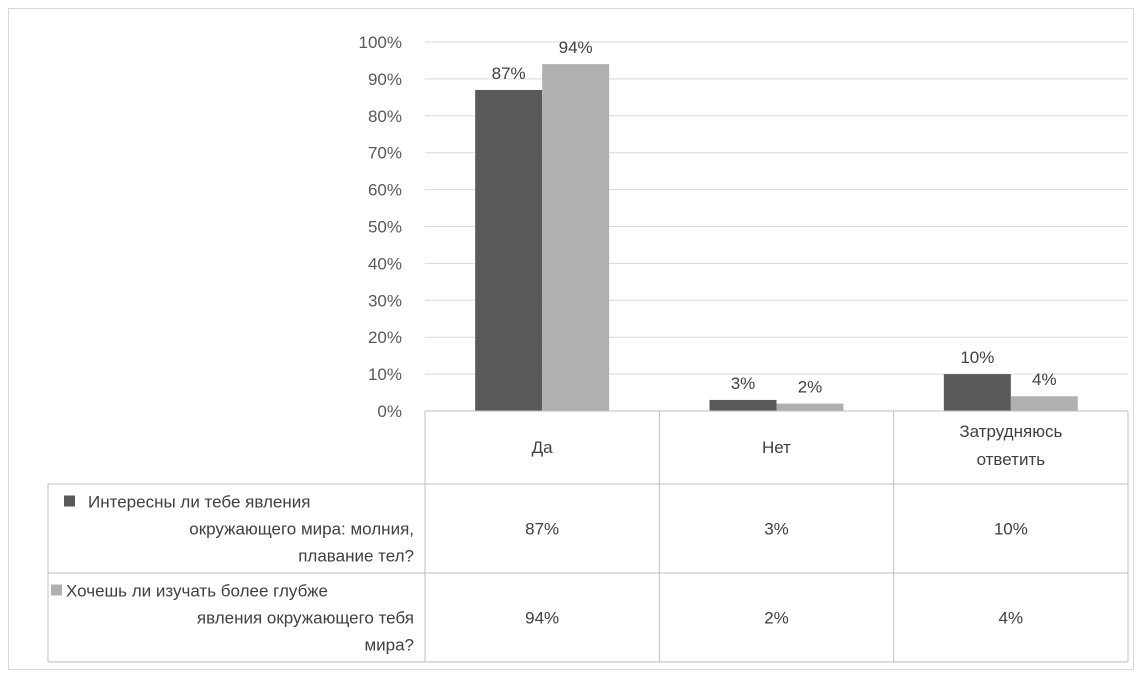 The width and height of the screenshot is (1147, 678). What do you see at coordinates (977, 357) in the screenshot?
I see `data-label: 10%` at bounding box center [977, 357].